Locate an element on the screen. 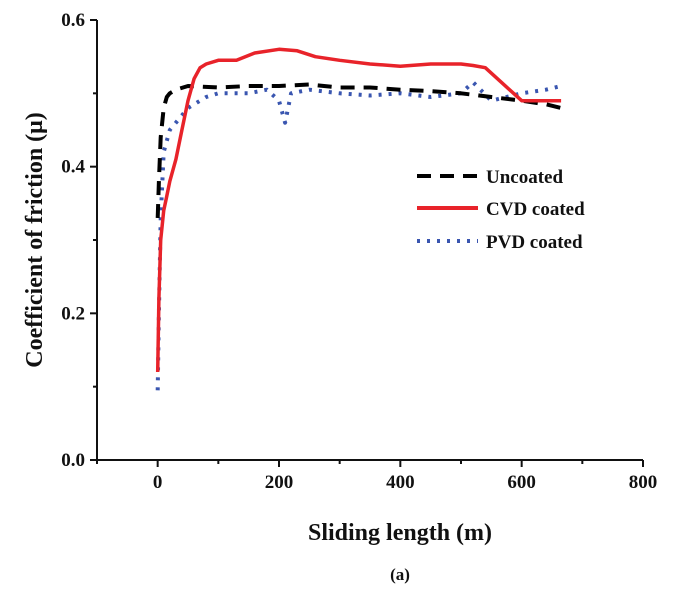 Image resolution: width=682 pixels, height=590 pixels. y-tick-label: 0.0 is located at coordinates (73, 460).